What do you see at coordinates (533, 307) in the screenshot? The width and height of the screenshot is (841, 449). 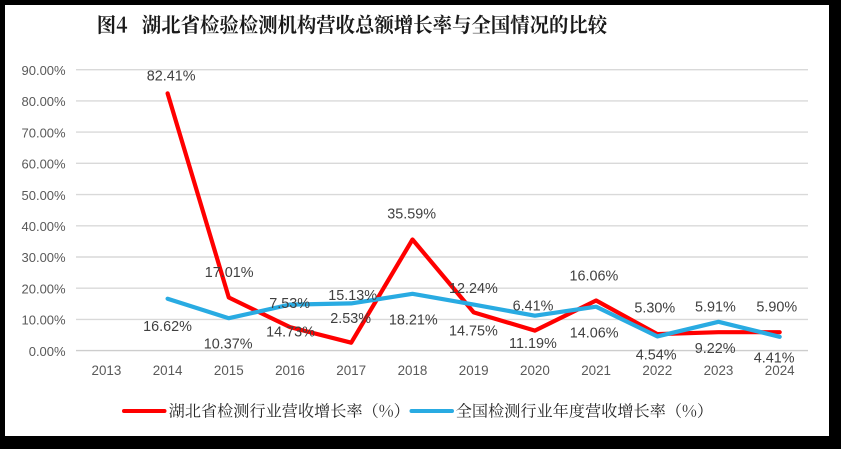 I see `svg-text: 6.41%` at bounding box center [533, 307].